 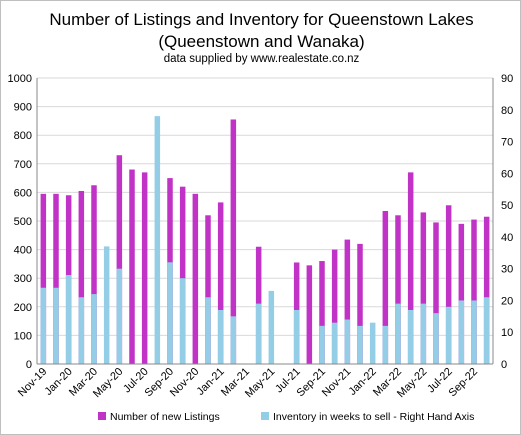 What do you see at coordinates (337, 383) in the screenshot?
I see `x-tick-label: Nov-21` at bounding box center [337, 383].